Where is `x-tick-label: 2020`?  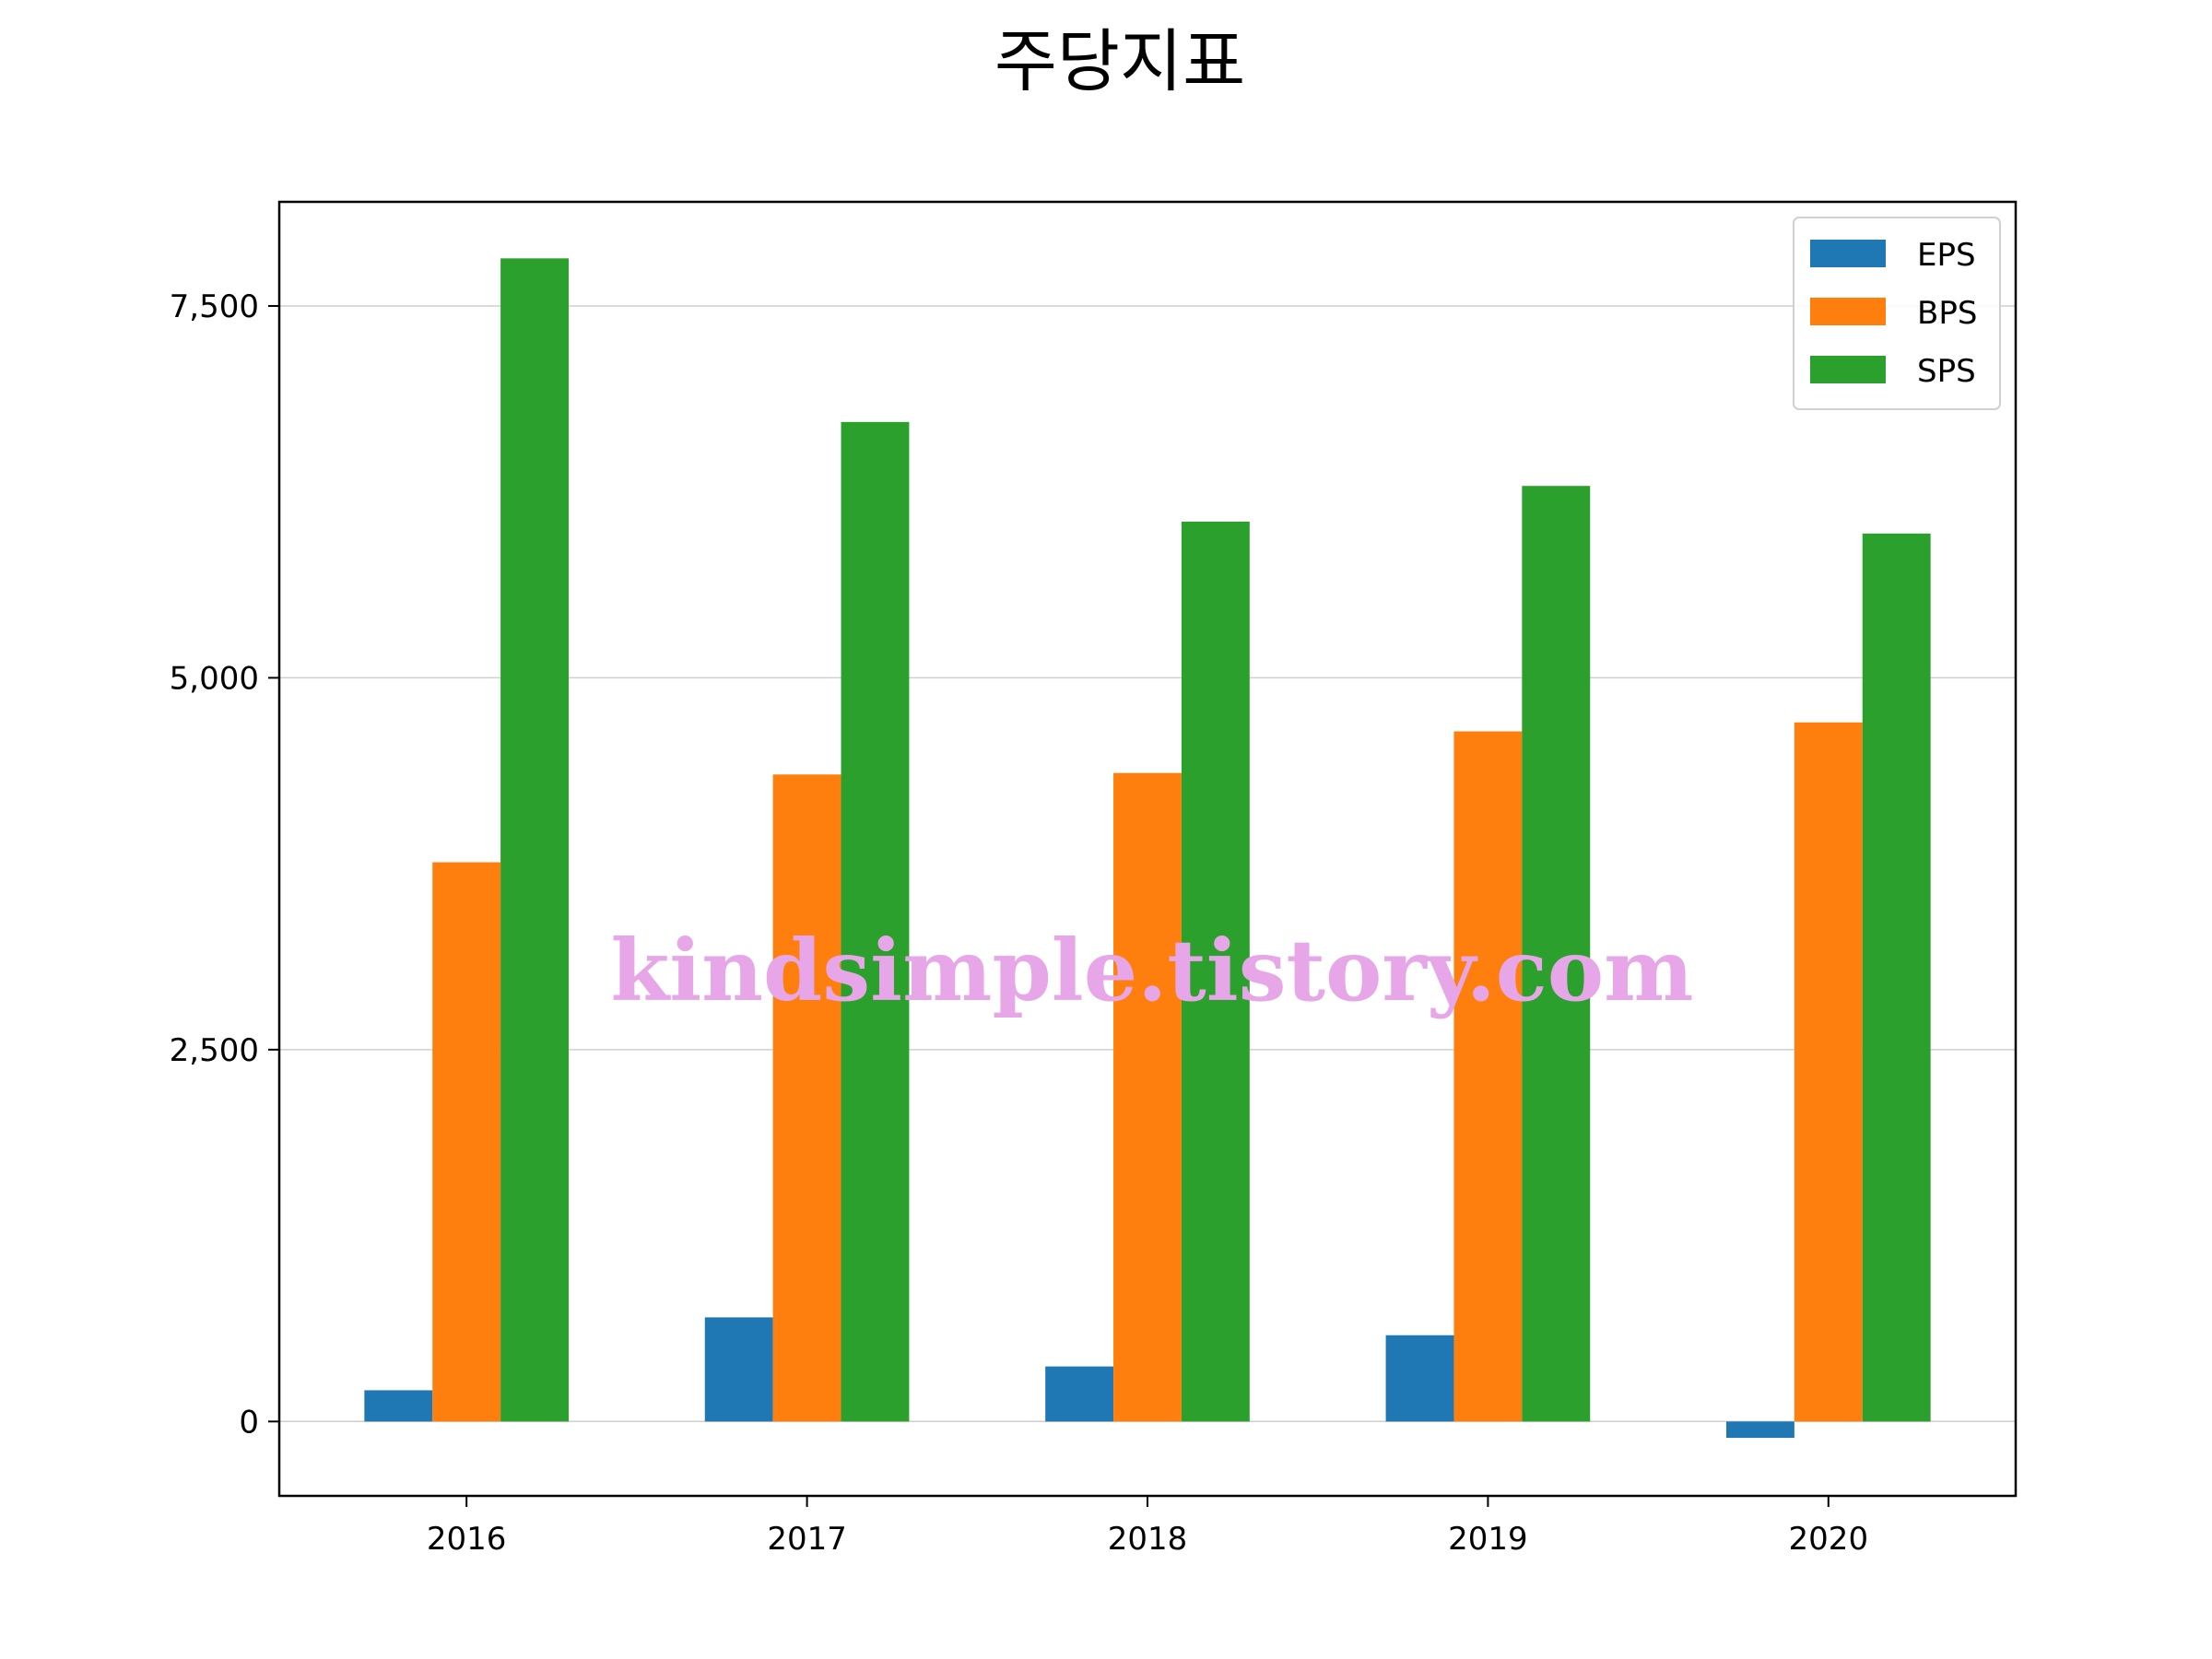
x-tick-label: 2020 is located at coordinates (1829, 1539).